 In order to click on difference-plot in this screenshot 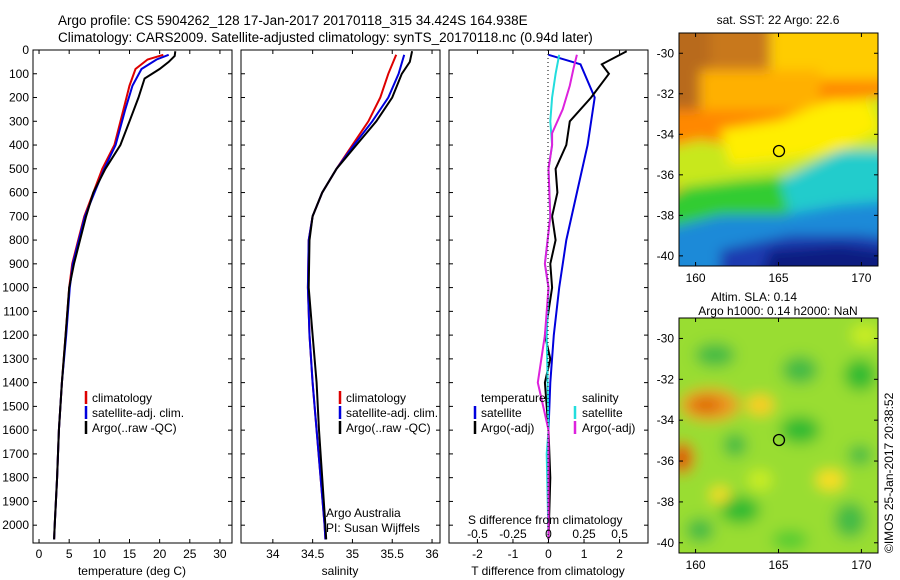, I will do `click(582, 295)`.